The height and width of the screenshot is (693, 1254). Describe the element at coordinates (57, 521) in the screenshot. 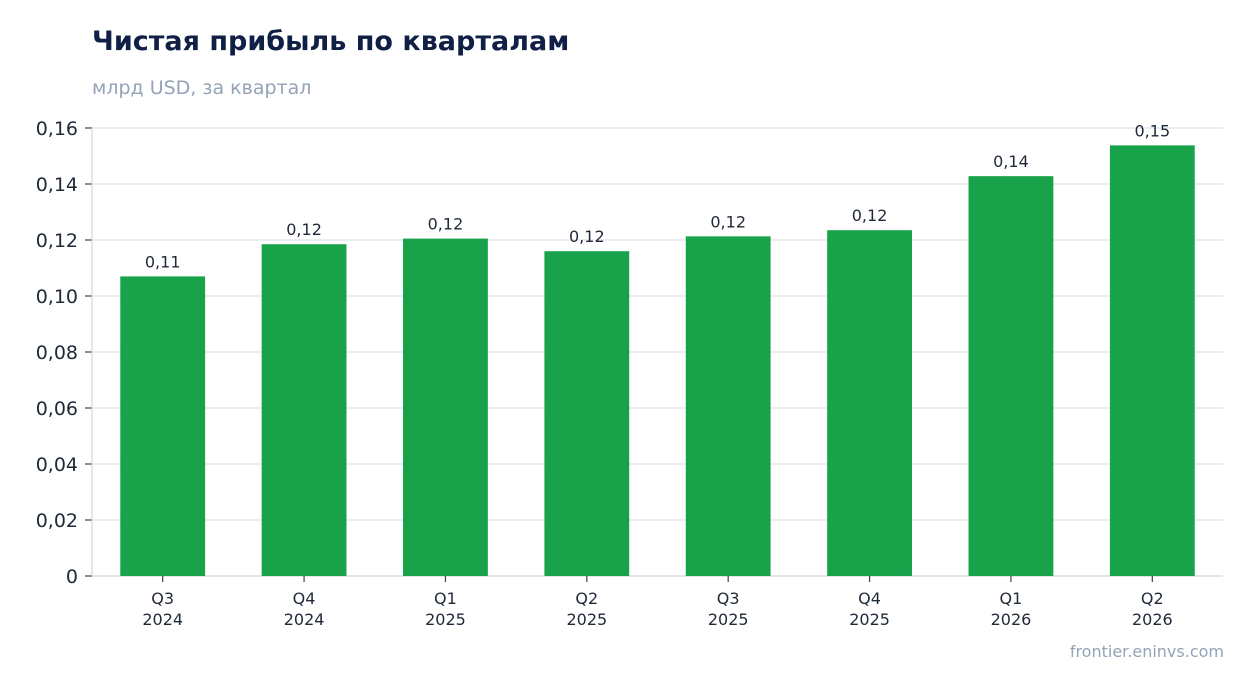

I see `y-tick-label: 0,02` at that location.